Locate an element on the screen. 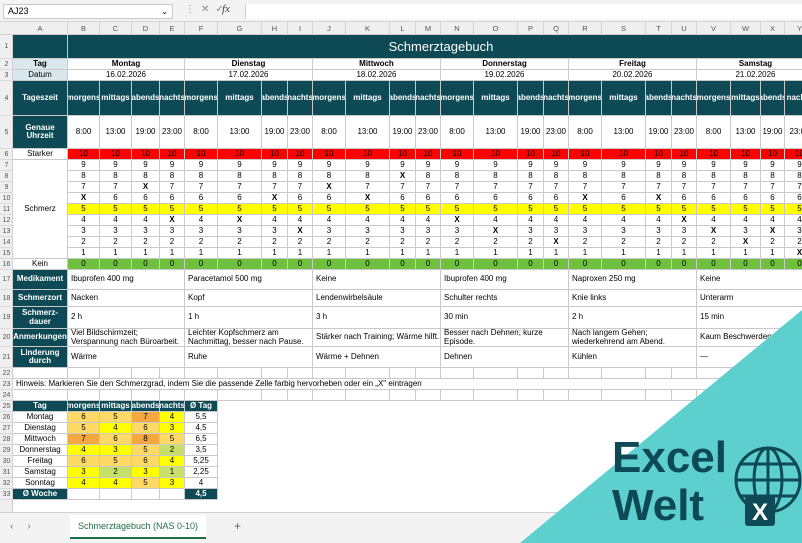  summary-header: abends is located at coordinates (146, 406).